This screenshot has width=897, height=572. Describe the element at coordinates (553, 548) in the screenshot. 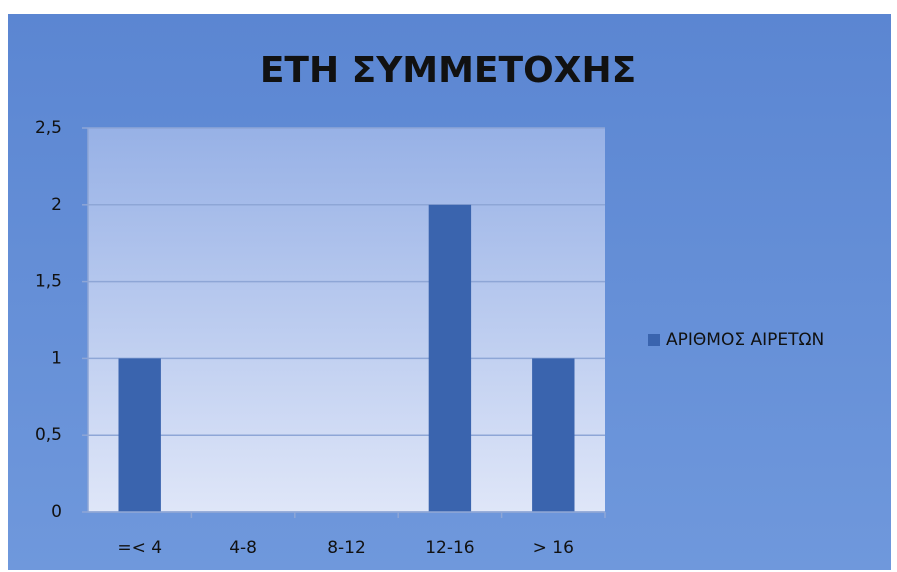

I see `x-tick-label: > 16` at that location.